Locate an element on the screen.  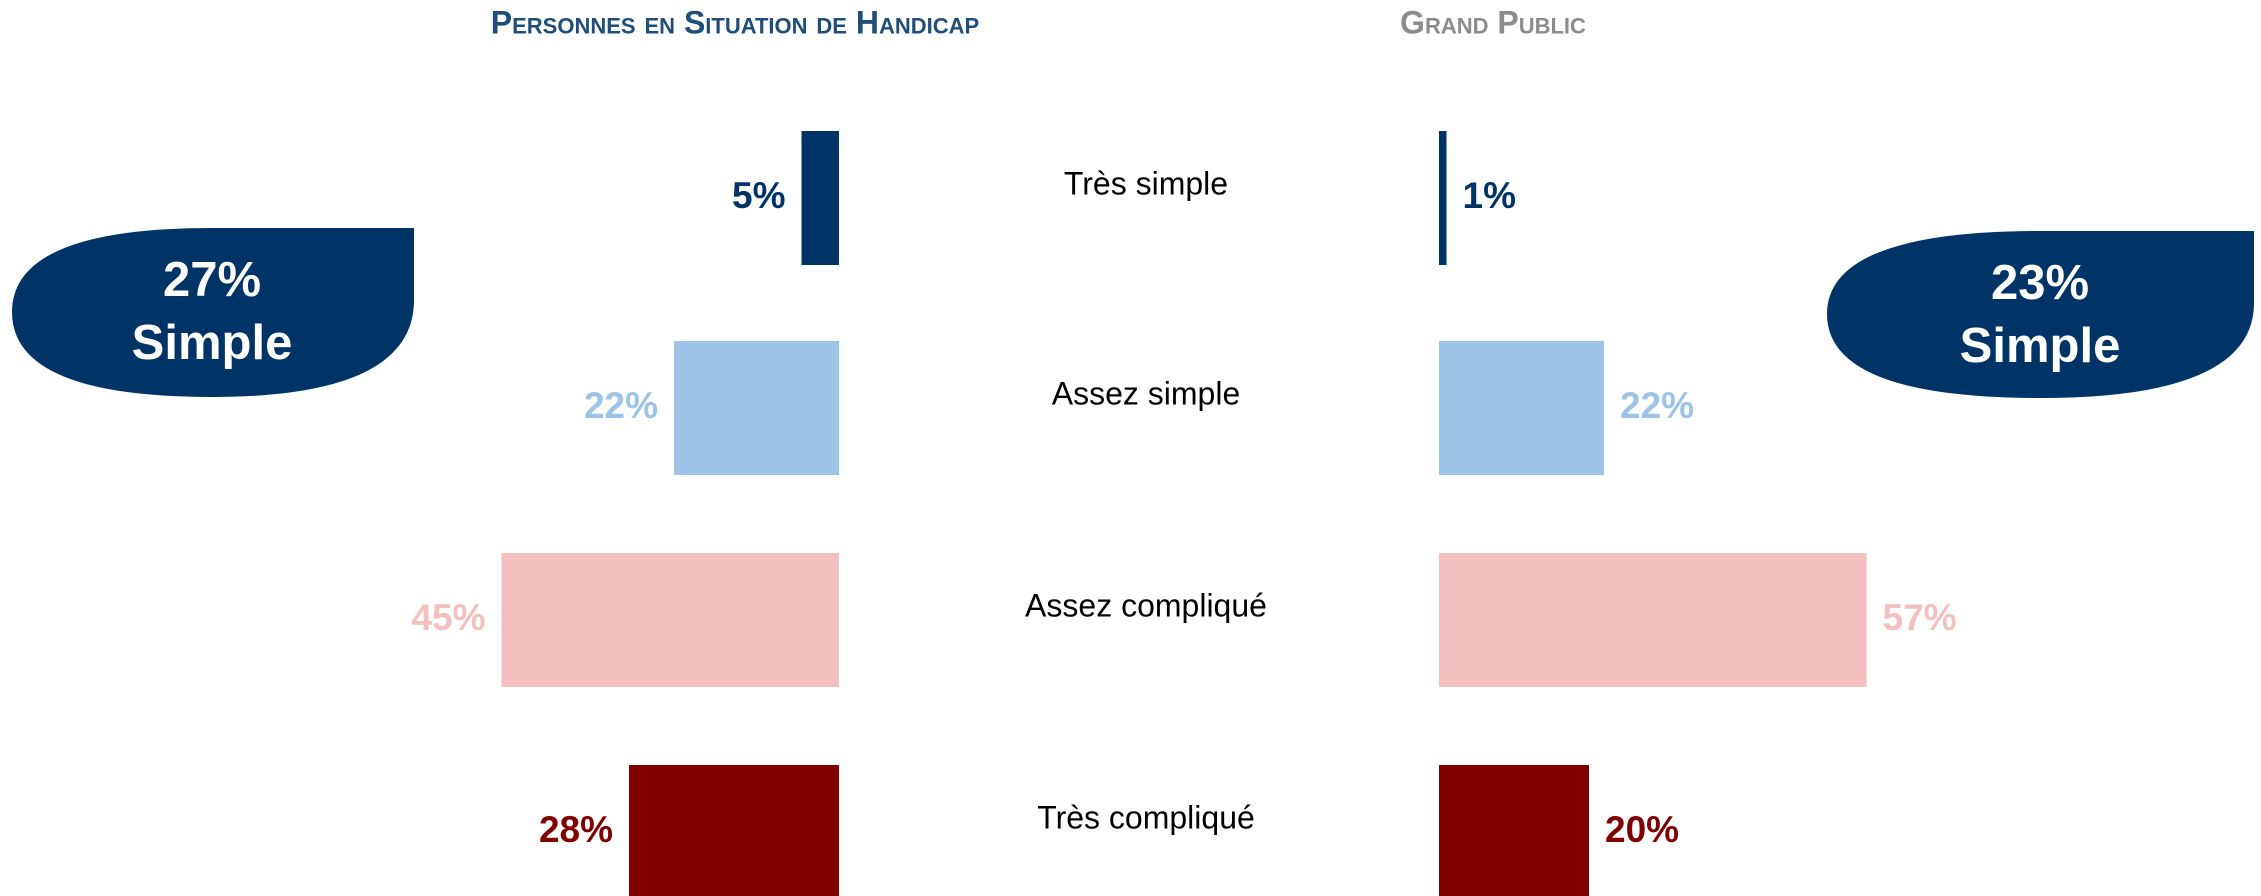
badge-value: 23% is located at coordinates (2040, 283).